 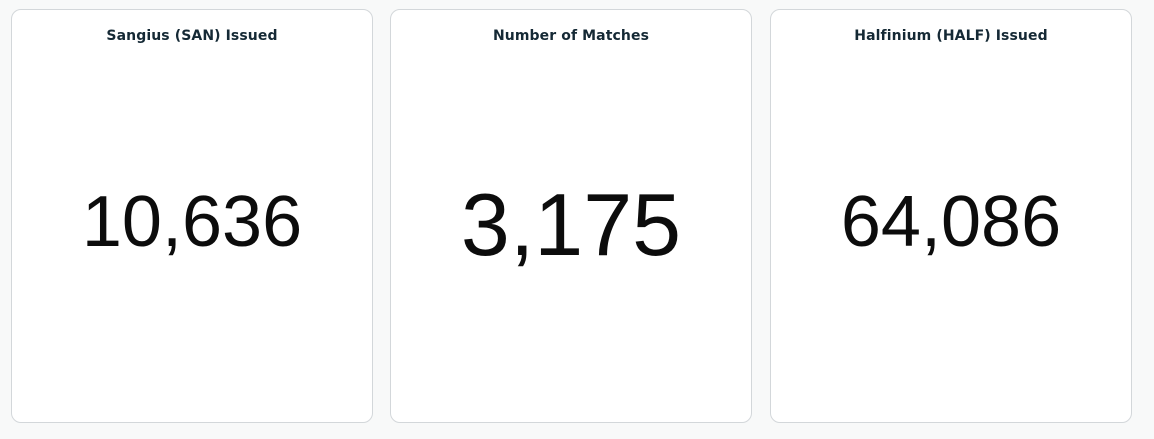 I want to click on card-title: Halfinium (HALF) Issued, so click(x=951, y=36).